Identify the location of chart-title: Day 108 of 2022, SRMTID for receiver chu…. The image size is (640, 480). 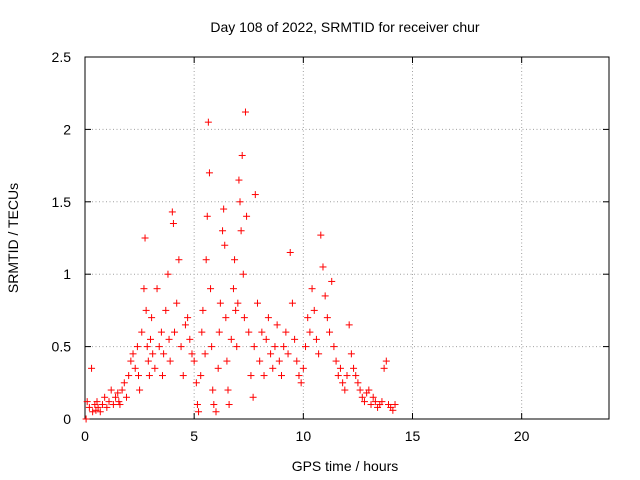
(345, 27).